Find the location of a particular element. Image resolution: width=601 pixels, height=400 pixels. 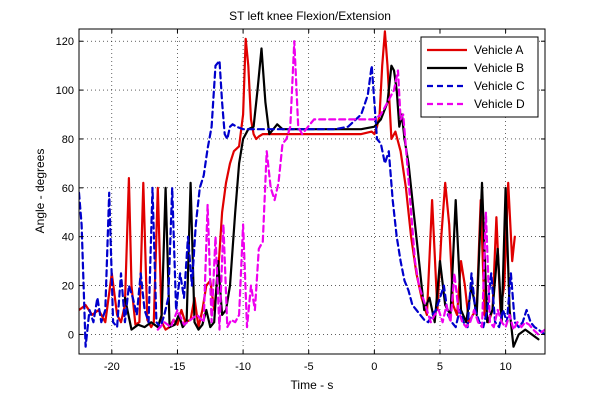

y-tick-label: 0 is located at coordinates (71, 335).